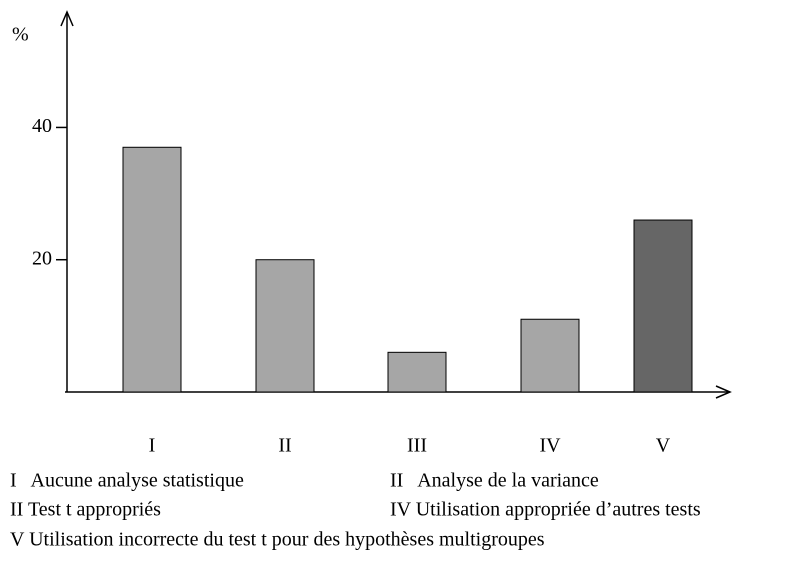  Describe the element at coordinates (20, 35) in the screenshot. I see `y-axis-label: %` at that location.